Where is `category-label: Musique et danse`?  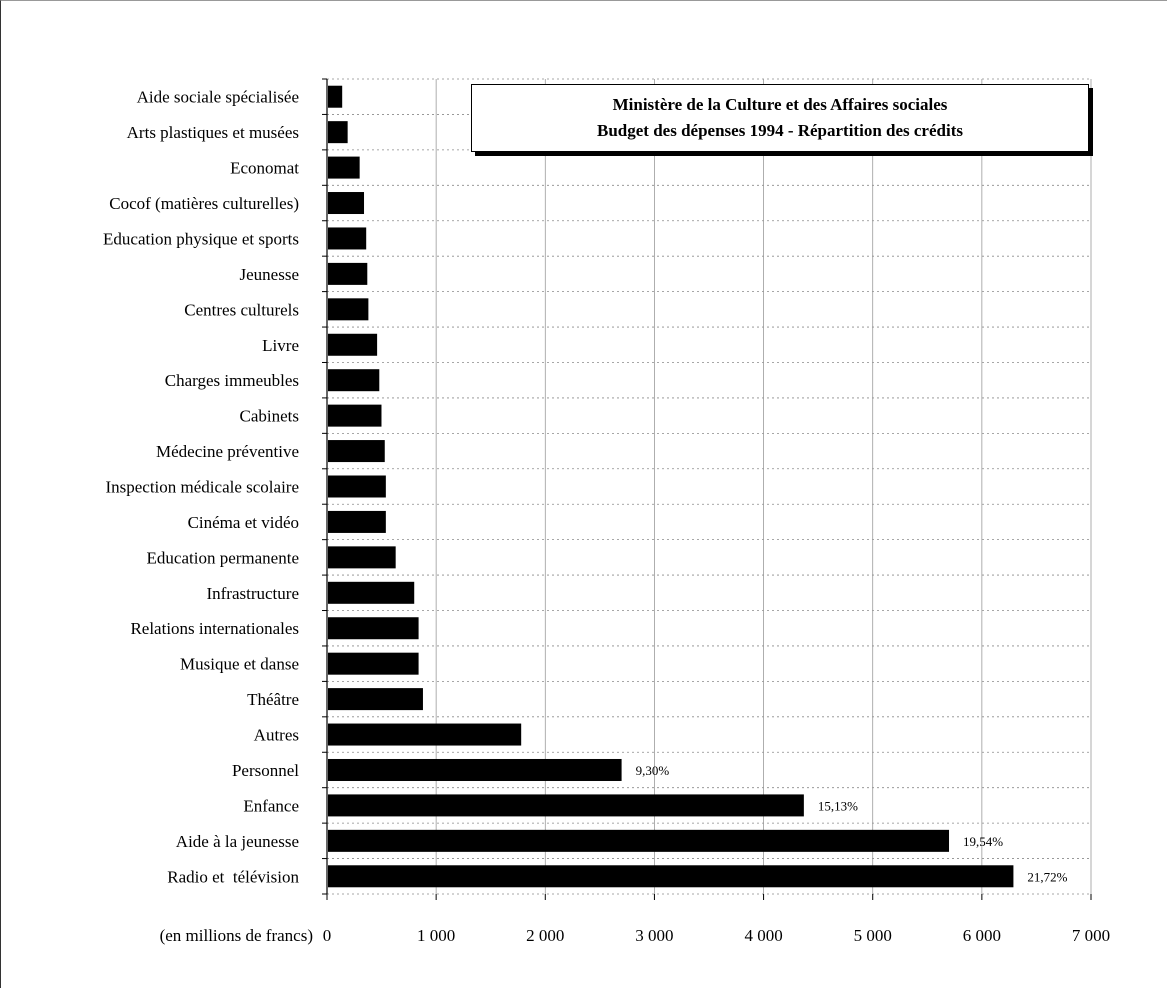 category-label: Musique et danse is located at coordinates (239, 664).